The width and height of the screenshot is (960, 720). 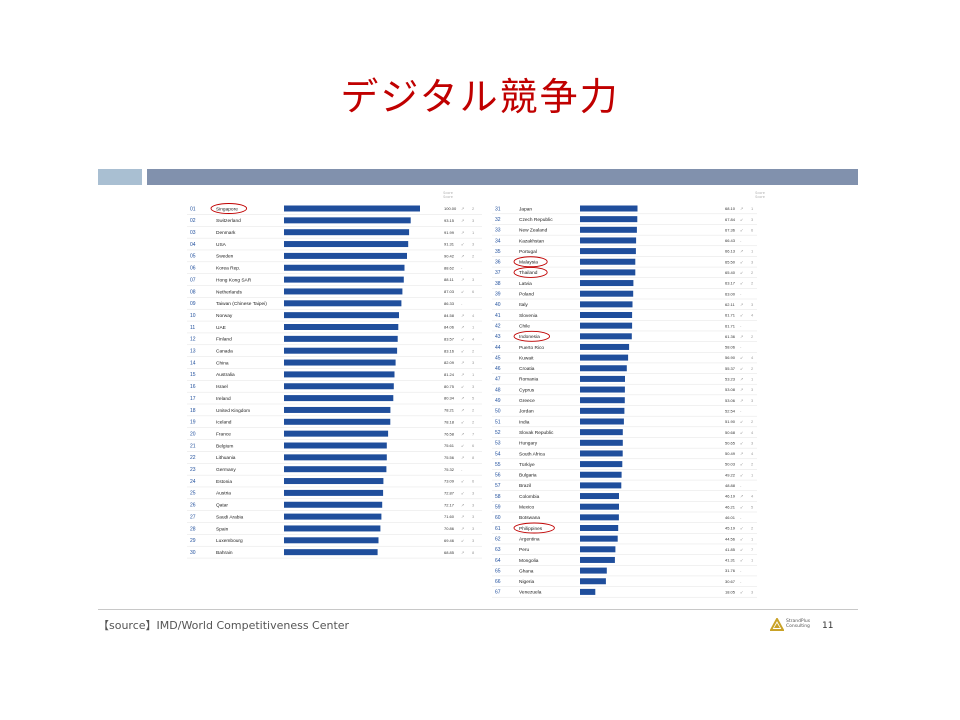 I want to click on country-label: Taiwan (Chinese Taipei), so click(x=241, y=304).